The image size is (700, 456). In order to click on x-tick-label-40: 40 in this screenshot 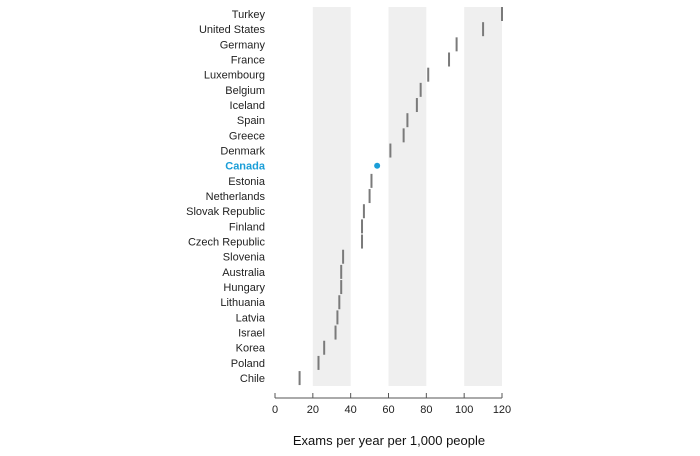, I will do `click(351, 410)`.